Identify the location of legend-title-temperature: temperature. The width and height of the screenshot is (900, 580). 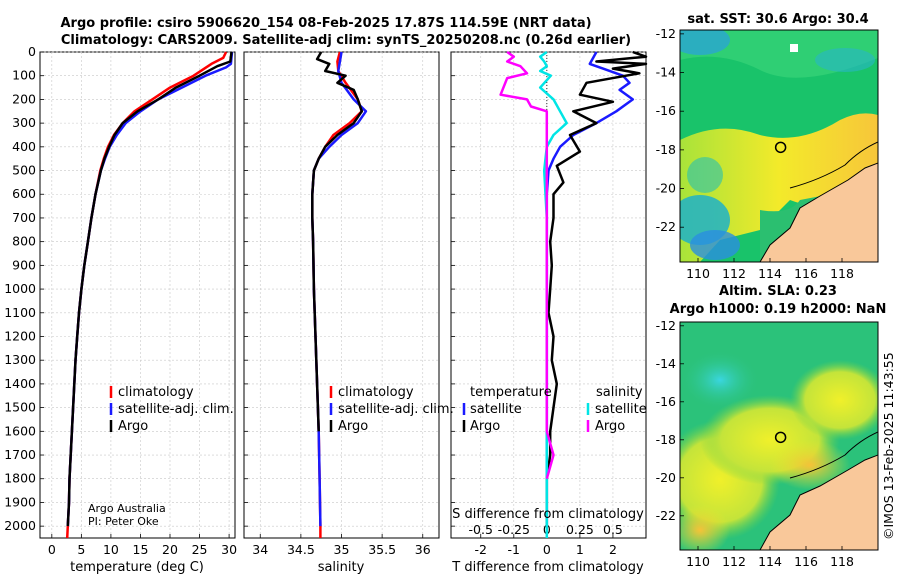
(511, 392).